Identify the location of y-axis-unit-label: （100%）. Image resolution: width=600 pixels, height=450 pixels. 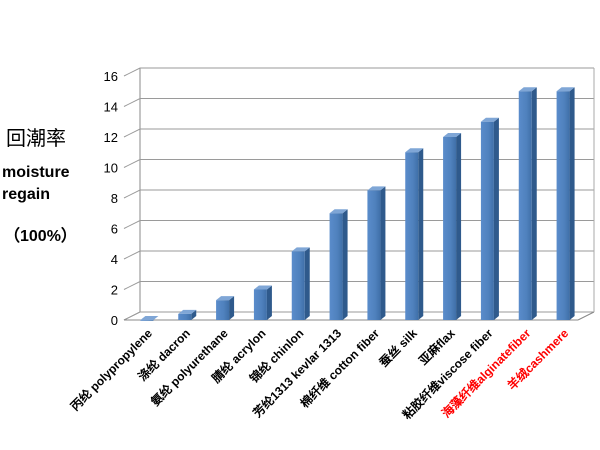
(40, 236).